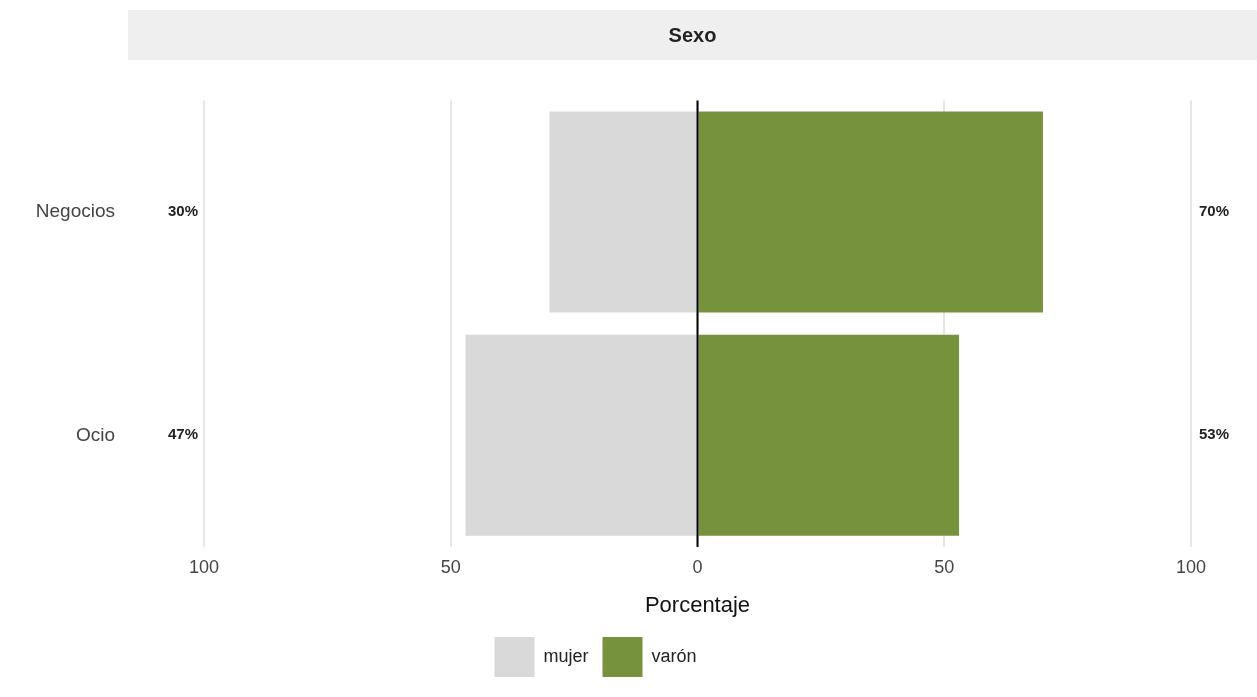 The image size is (1257, 697). What do you see at coordinates (697, 604) in the screenshot?
I see `x-axis-title: Porcentaje` at bounding box center [697, 604].